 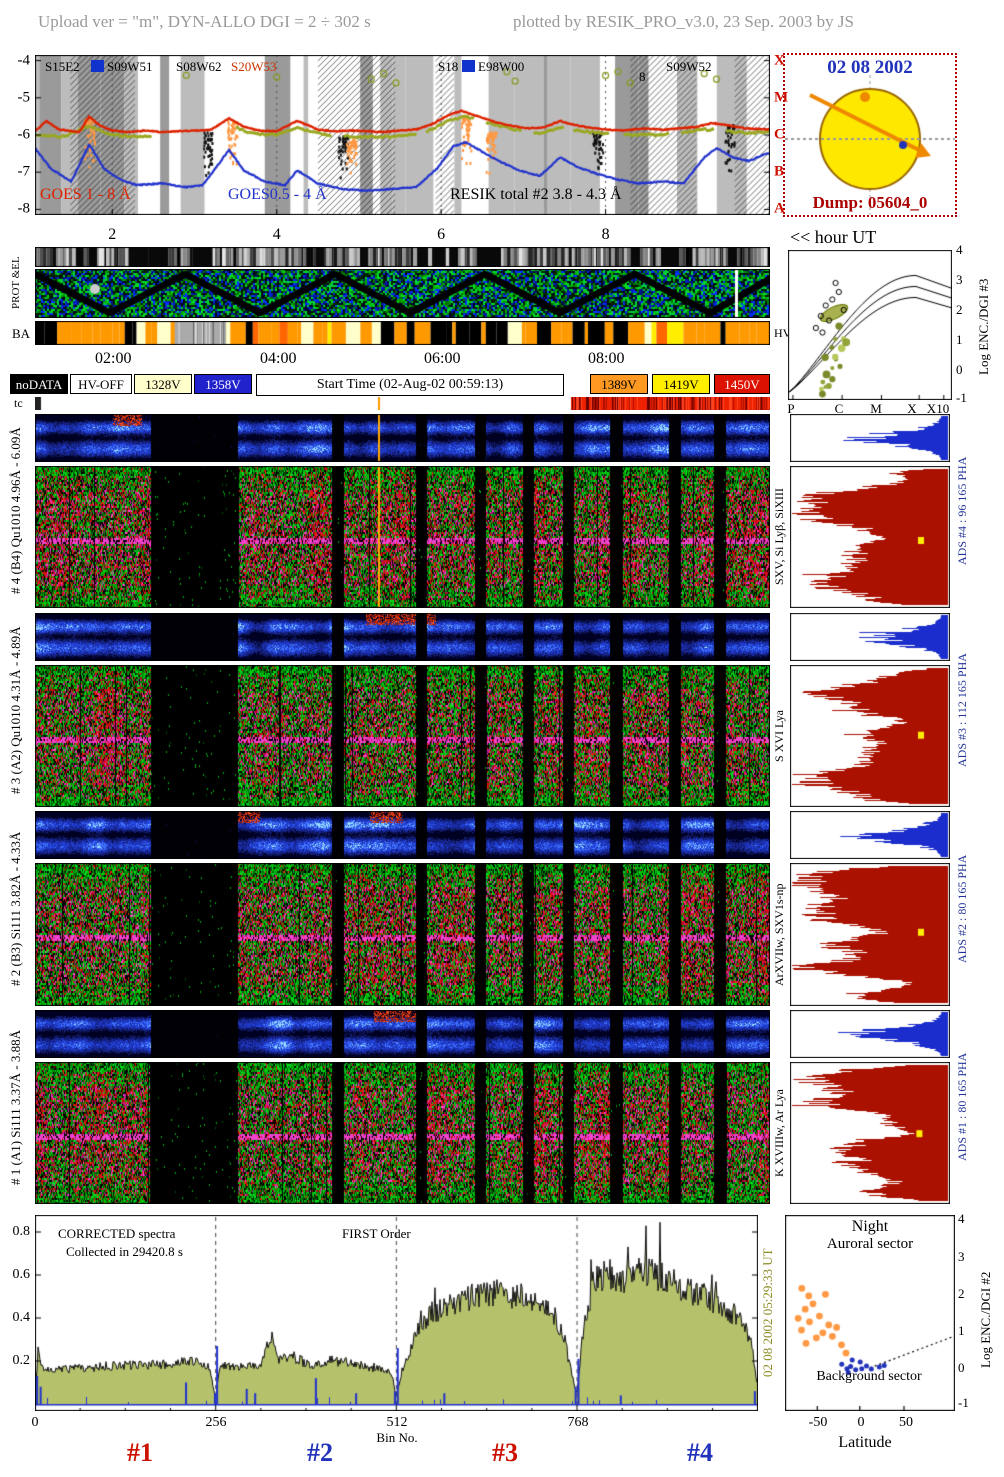 I want to click on spectrogram-ch2-main, so click(x=402, y=934).